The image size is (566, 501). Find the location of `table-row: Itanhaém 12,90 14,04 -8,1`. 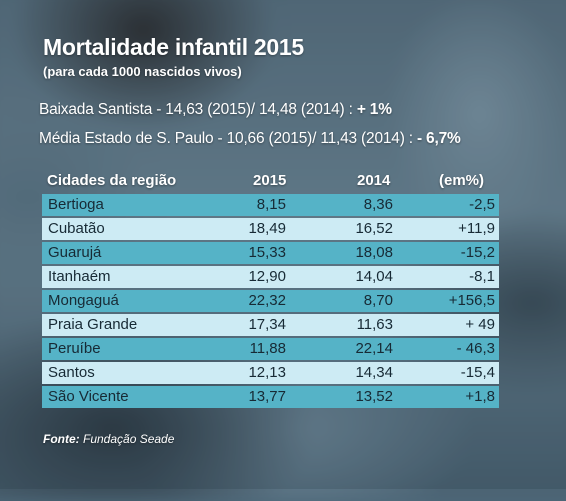

table-row: Itanhaém 12,90 14,04 -8,1 is located at coordinates (270, 277).